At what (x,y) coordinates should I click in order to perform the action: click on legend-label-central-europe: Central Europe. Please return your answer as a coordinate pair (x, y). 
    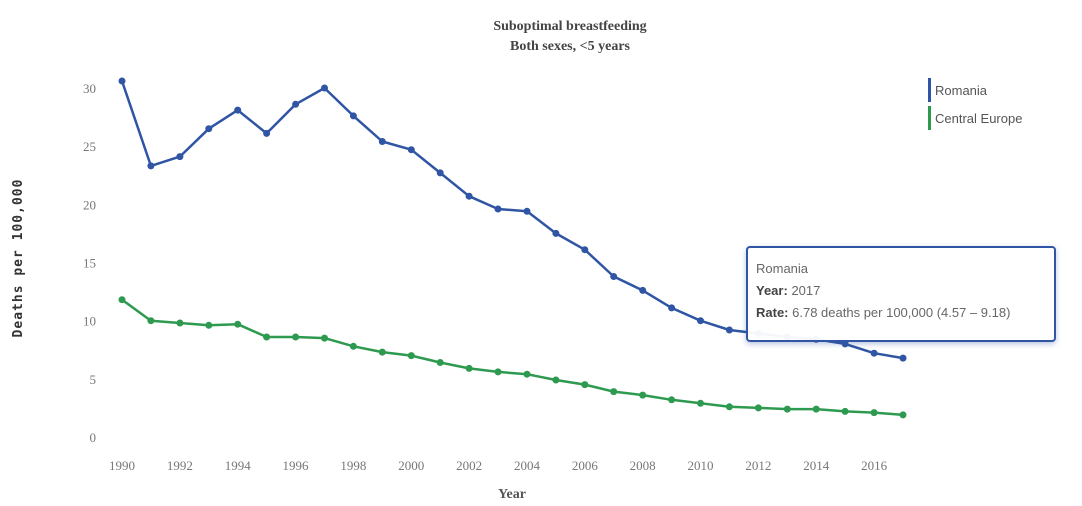
    Looking at the image, I should click on (978, 118).